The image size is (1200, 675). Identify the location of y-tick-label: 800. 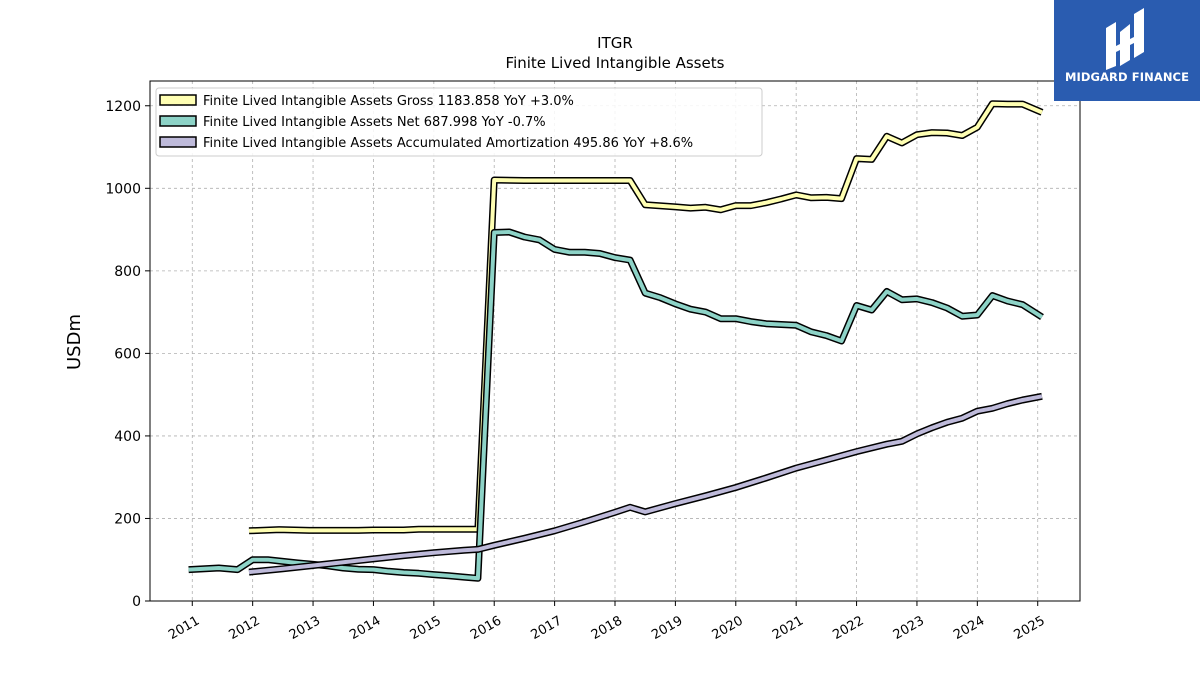
(127, 272).